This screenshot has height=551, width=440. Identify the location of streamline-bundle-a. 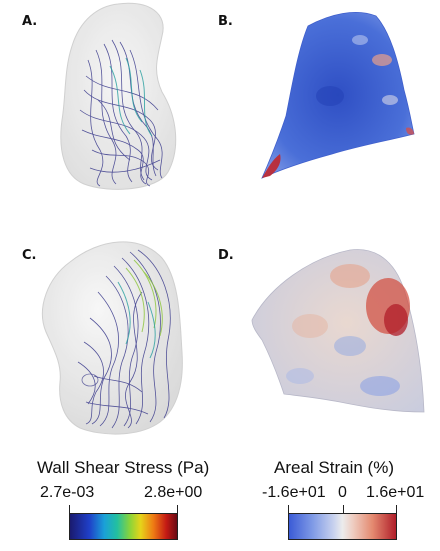
(121, 113).